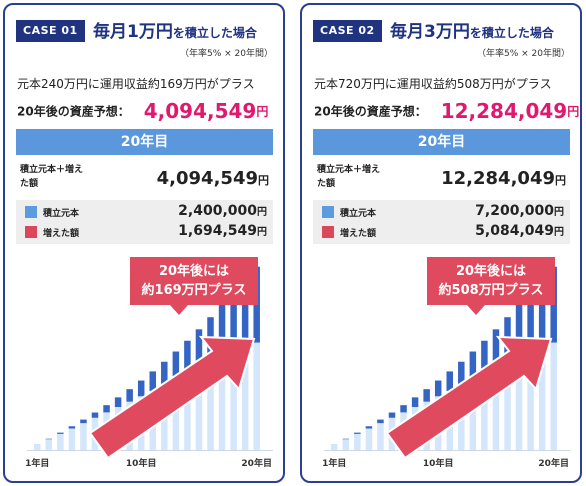 The image size is (586, 486). I want to click on gain-value: 1,694,549円, so click(222, 231).